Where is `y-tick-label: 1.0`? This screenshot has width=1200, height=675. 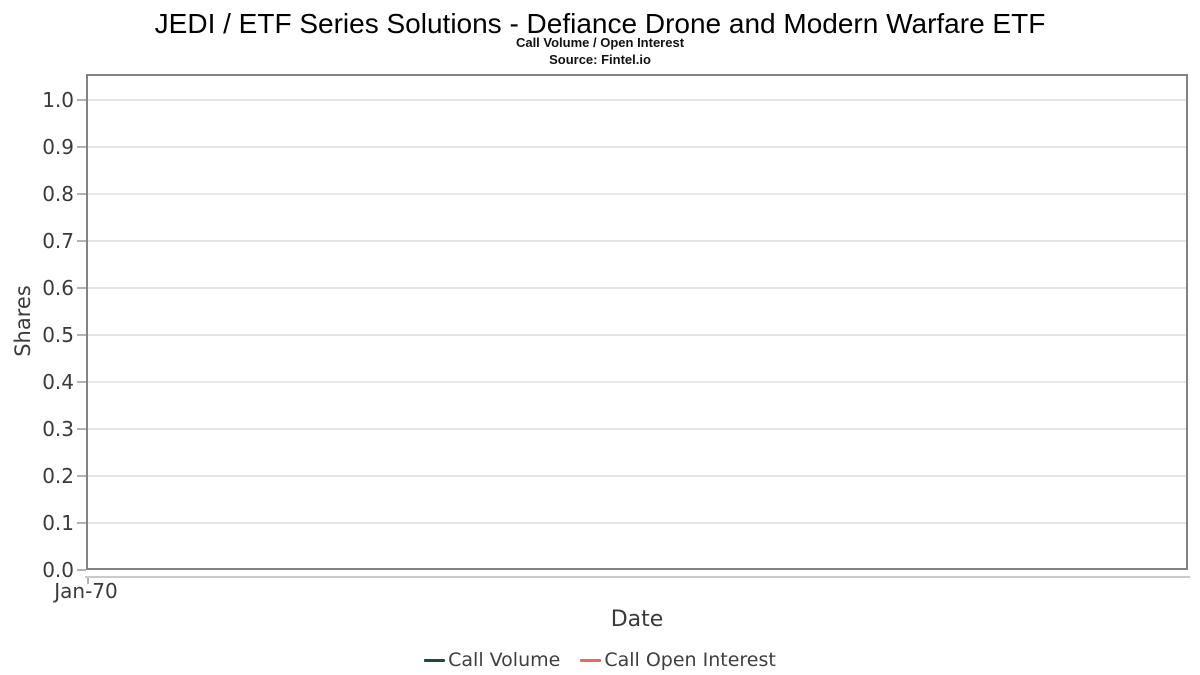 y-tick-label: 1.0 is located at coordinates (58, 100).